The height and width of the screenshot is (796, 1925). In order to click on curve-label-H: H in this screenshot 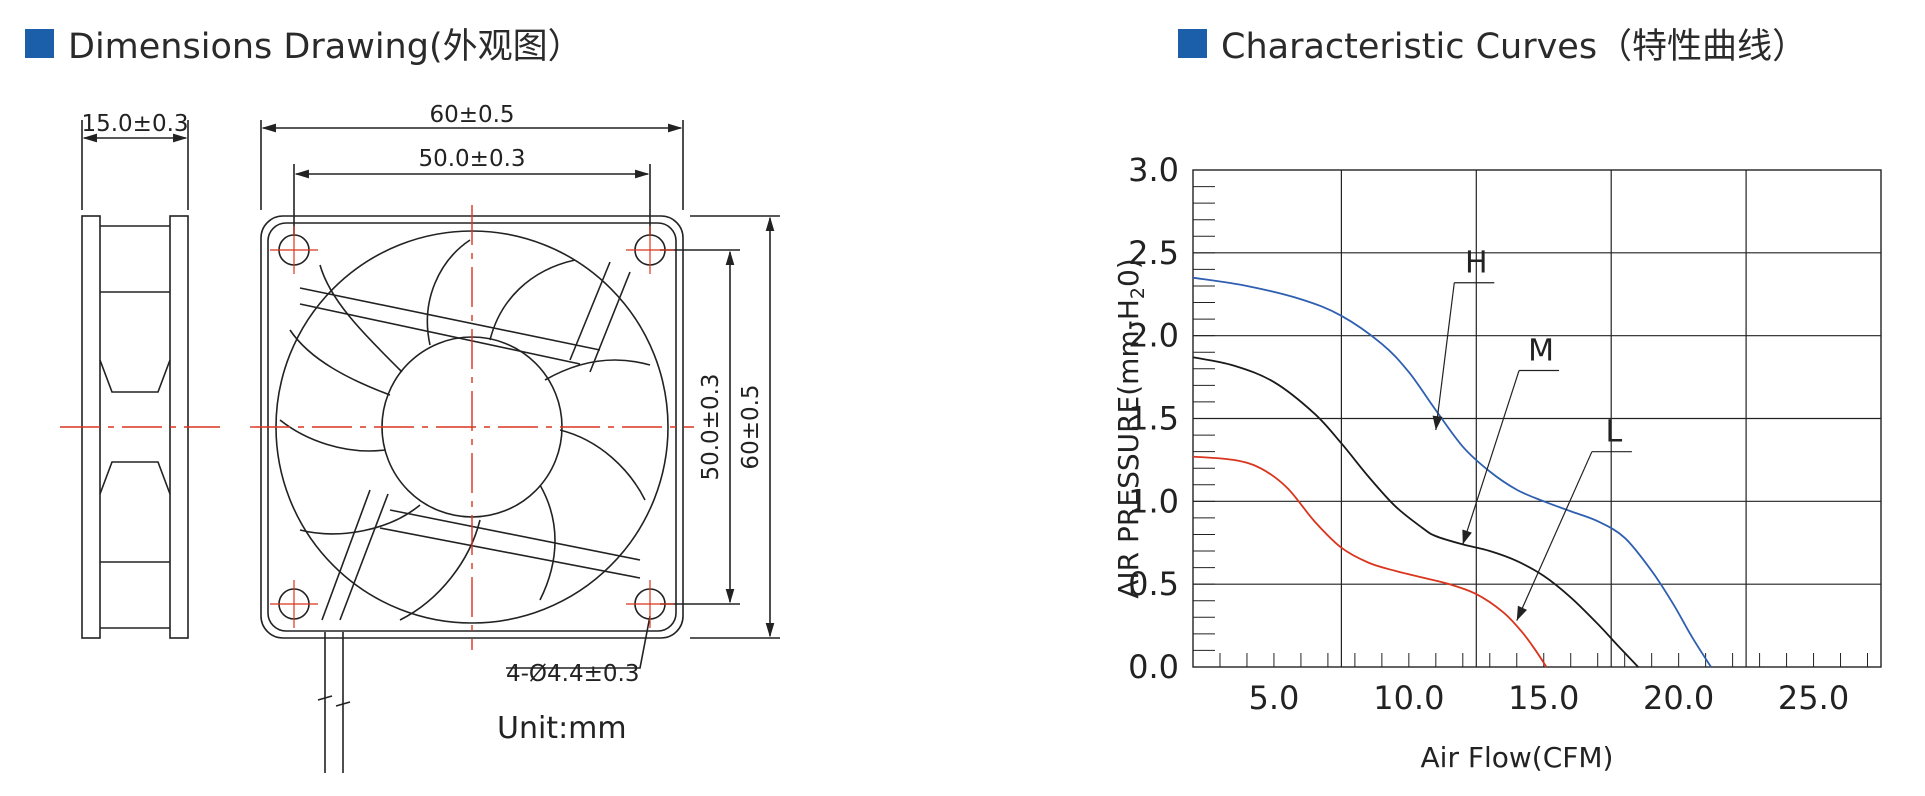, I will do `click(1476, 263)`.